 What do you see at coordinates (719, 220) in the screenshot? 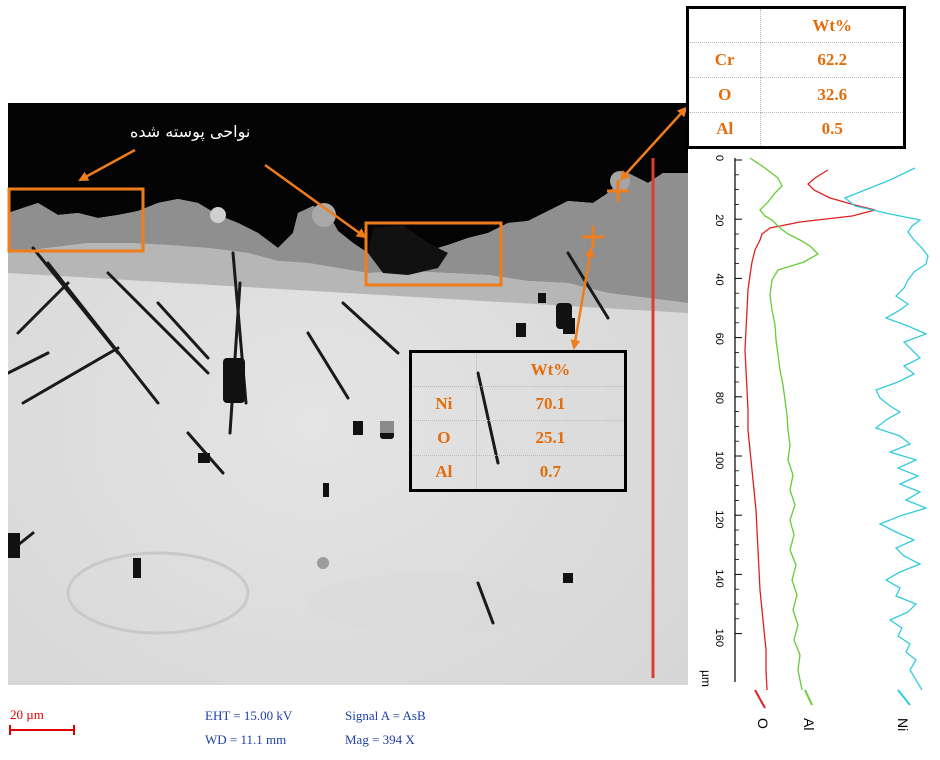
I see `linescan-tick-label: 20` at bounding box center [719, 220].